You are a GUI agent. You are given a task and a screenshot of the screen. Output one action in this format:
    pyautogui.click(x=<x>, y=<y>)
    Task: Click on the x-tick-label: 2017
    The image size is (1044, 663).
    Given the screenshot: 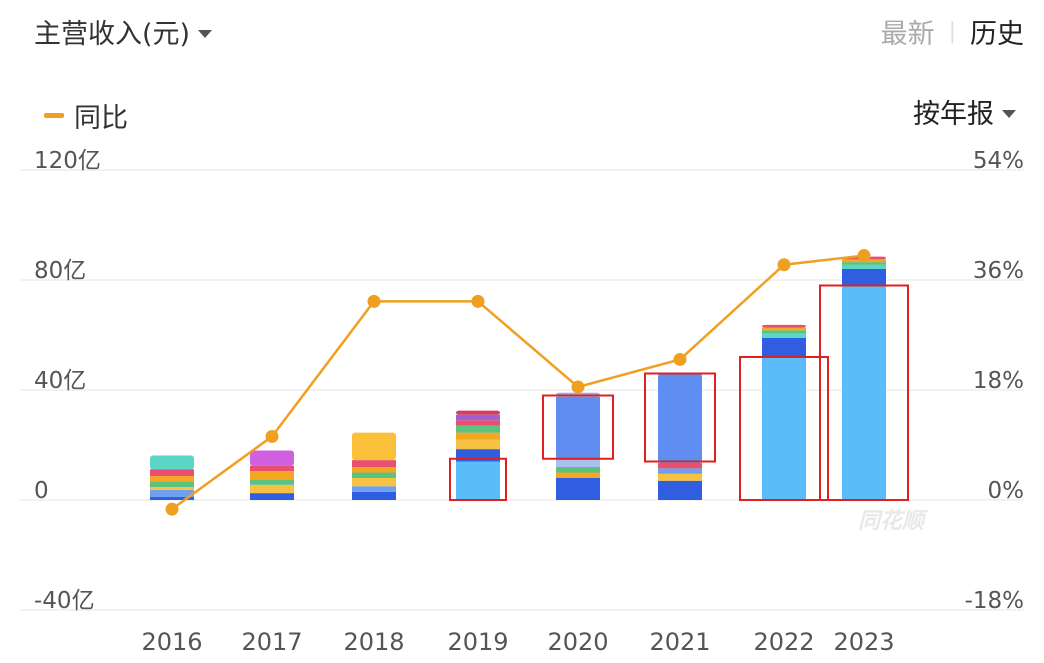 What is the action you would take?
    pyautogui.click(x=271, y=642)
    